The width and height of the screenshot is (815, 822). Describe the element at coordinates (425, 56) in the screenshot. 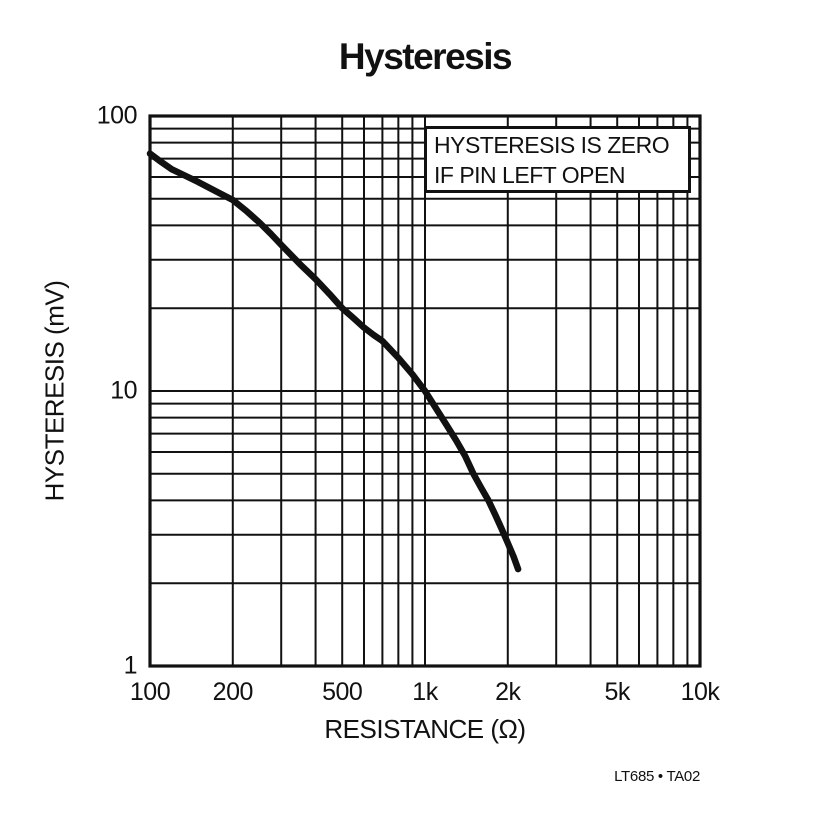

I see `chart-title: Hysteresis` at that location.